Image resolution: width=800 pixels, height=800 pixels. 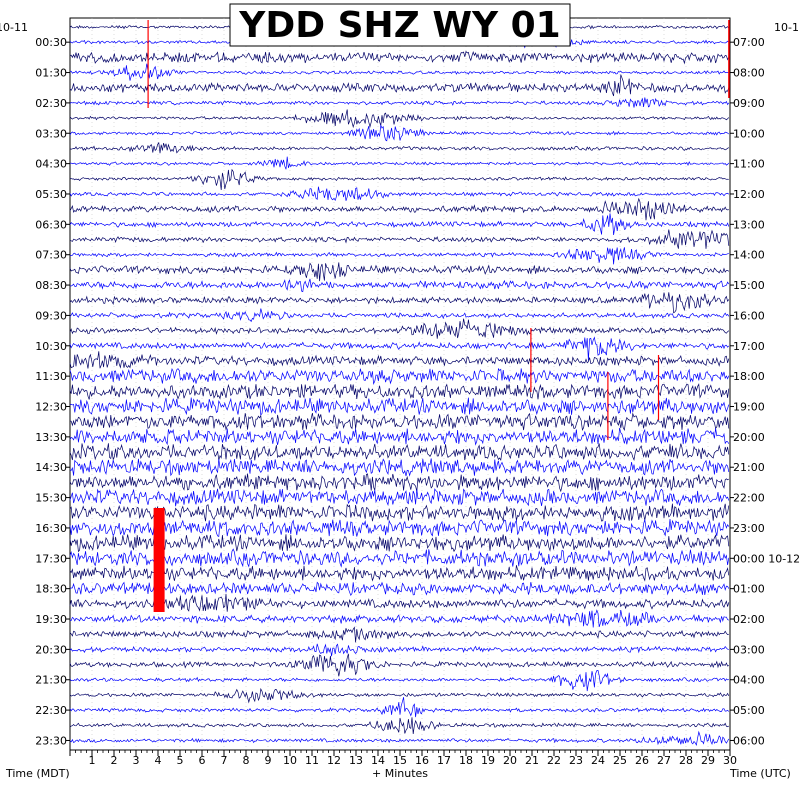 I want to click on x-tick-label: 13, so click(x=356, y=760).